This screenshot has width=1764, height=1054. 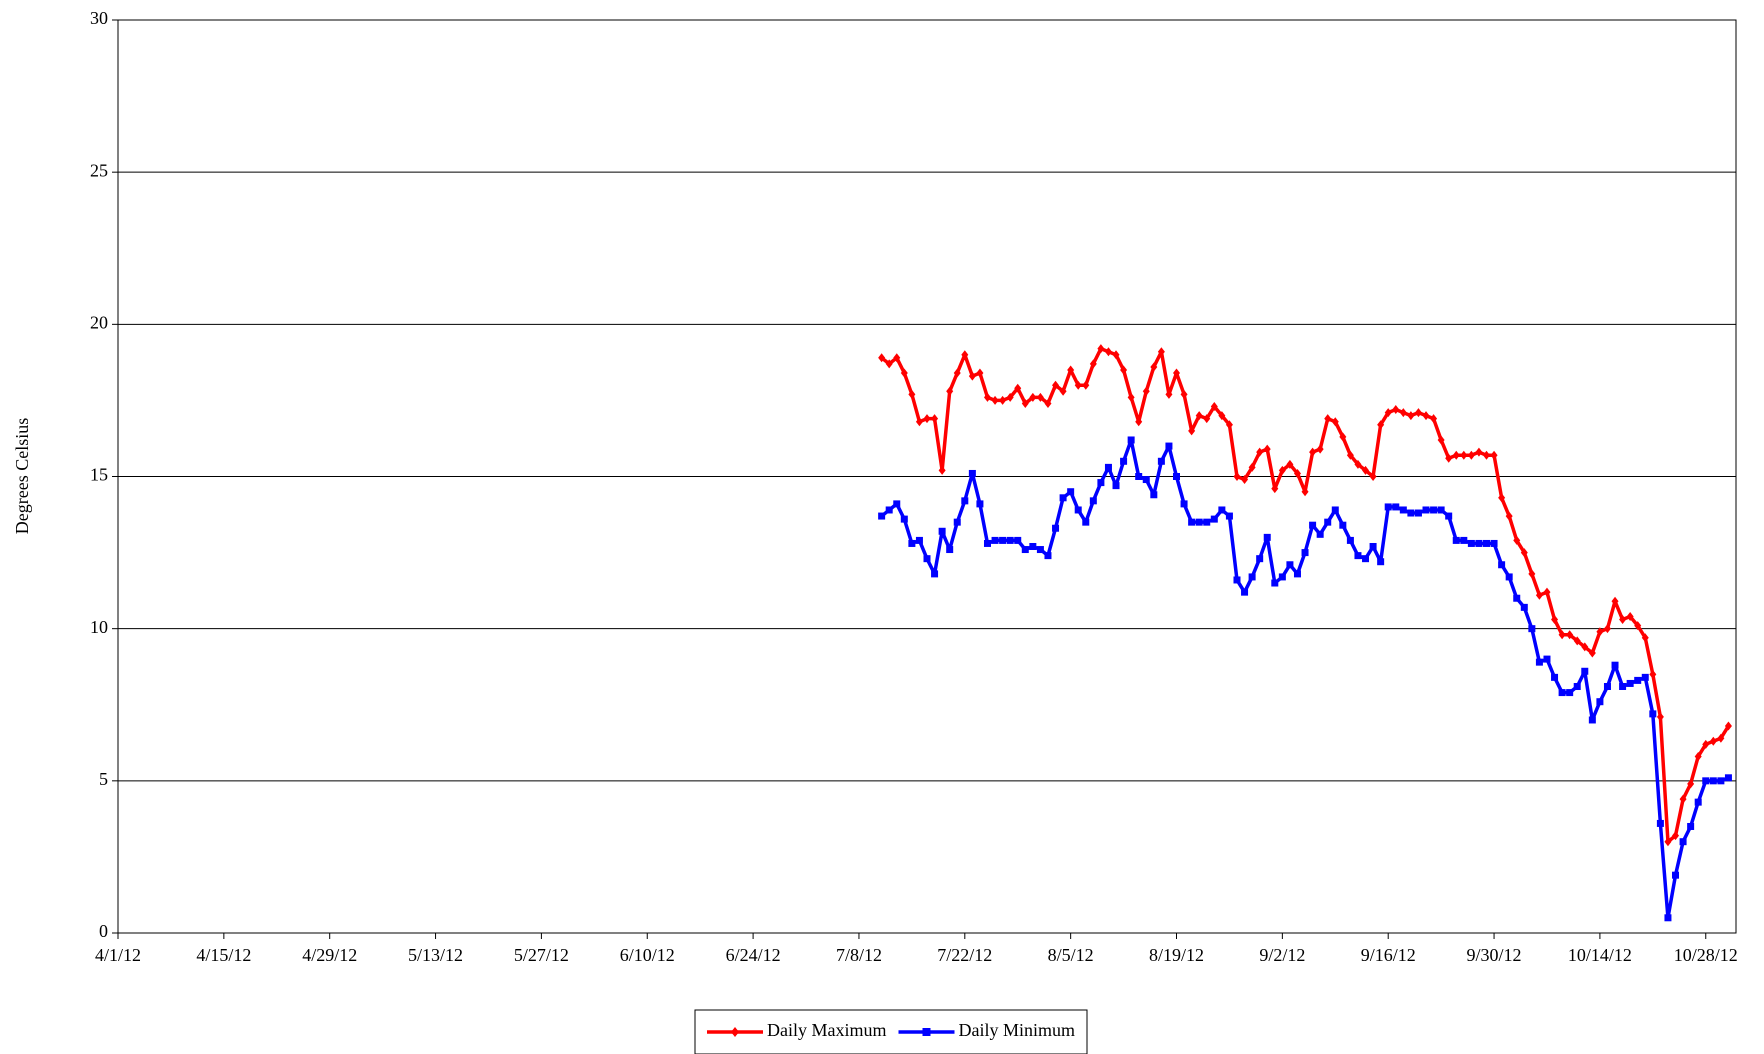 I want to click on x-tick-label: 7/8/12, so click(x=859, y=955).